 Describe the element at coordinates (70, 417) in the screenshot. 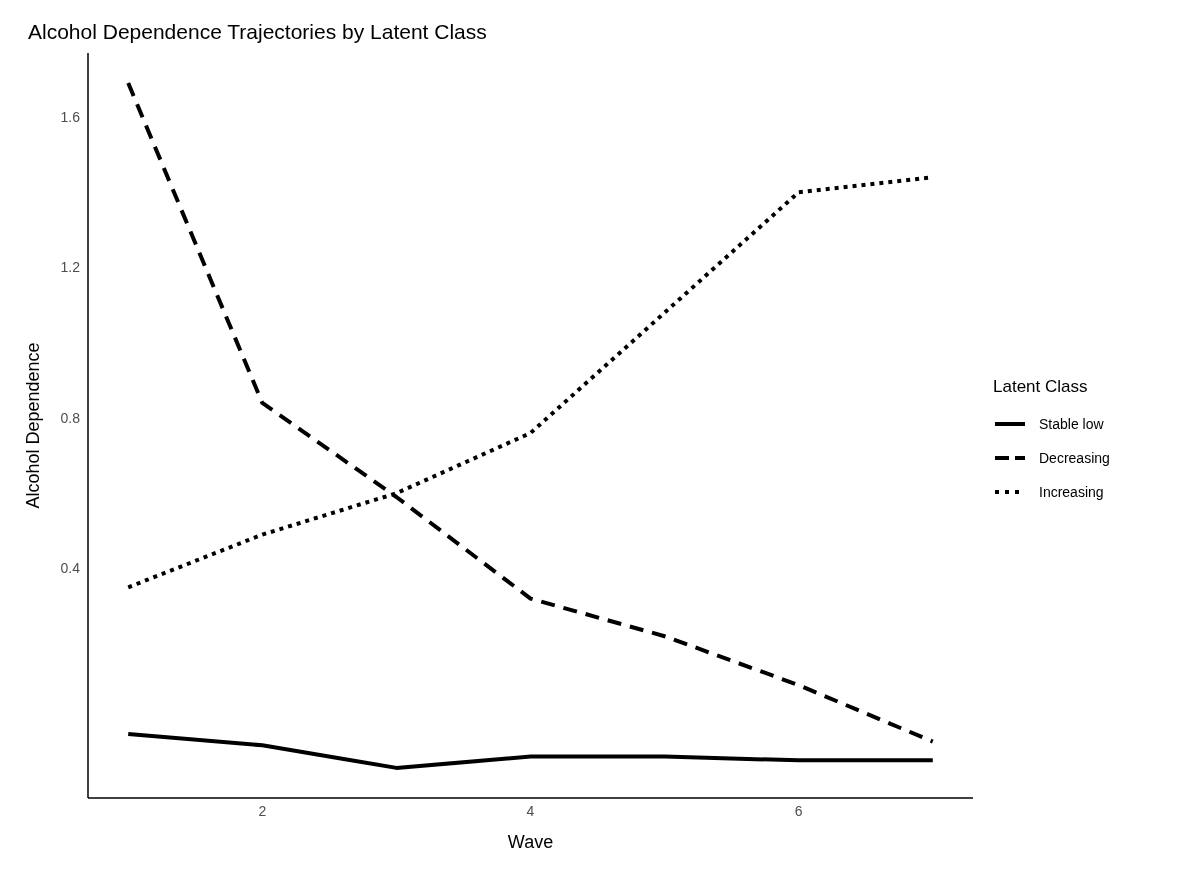

I see `y-tick-label: 0.8` at that location.